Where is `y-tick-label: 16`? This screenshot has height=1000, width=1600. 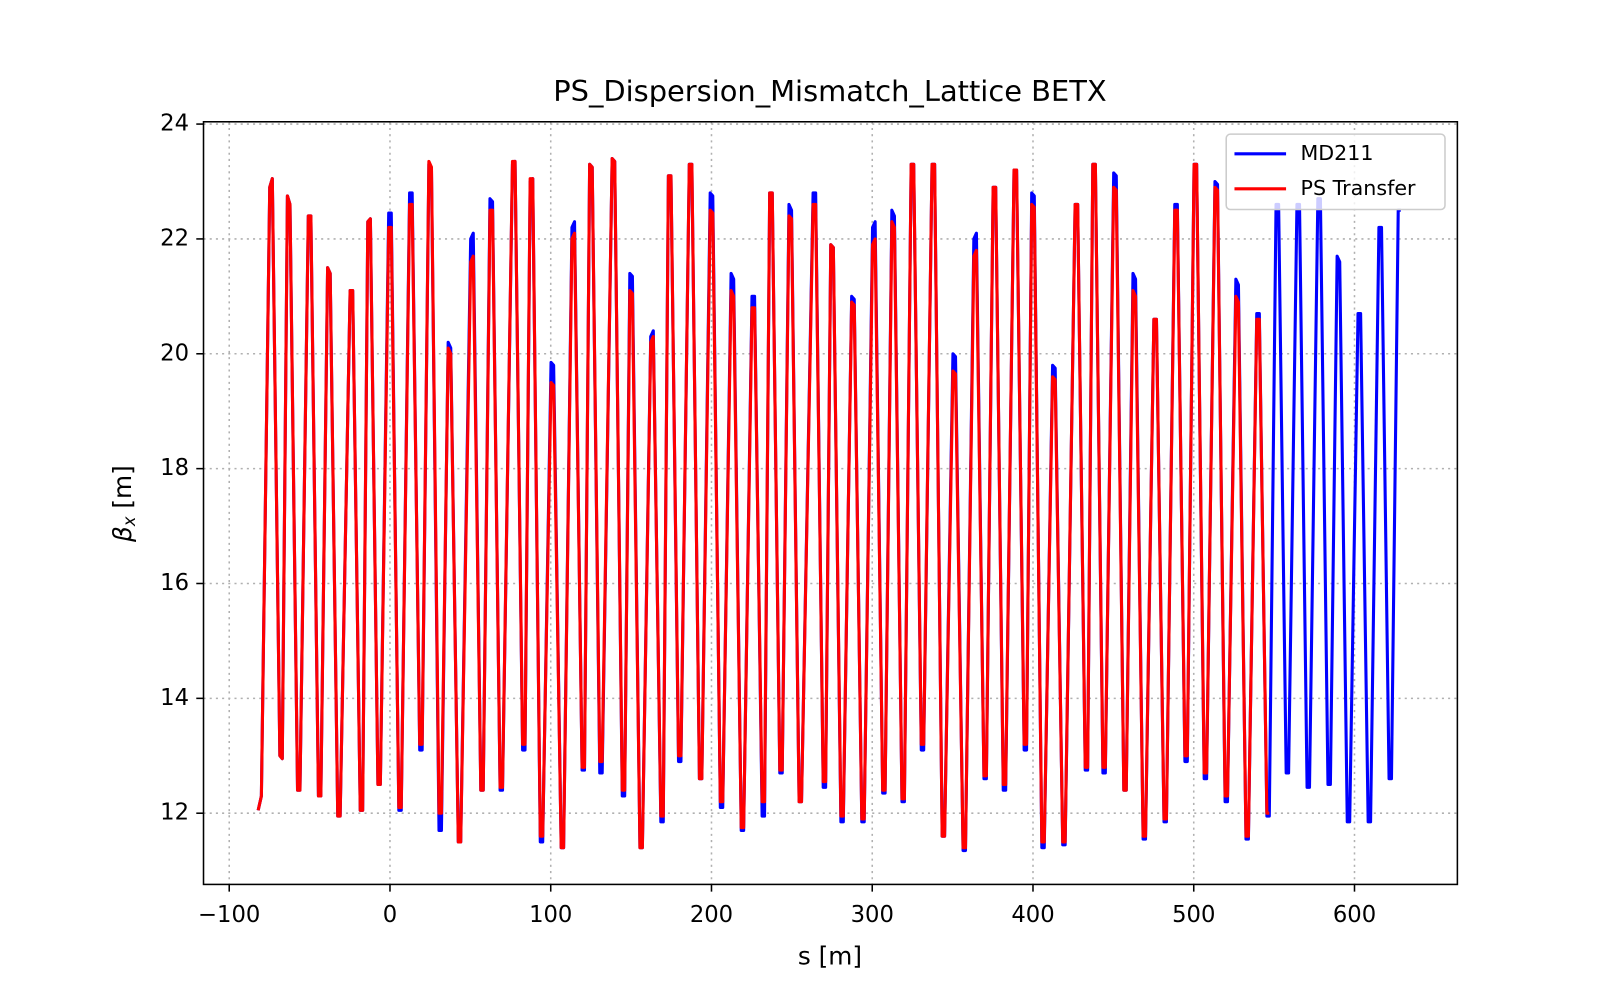 y-tick-label: 16 is located at coordinates (174, 583).